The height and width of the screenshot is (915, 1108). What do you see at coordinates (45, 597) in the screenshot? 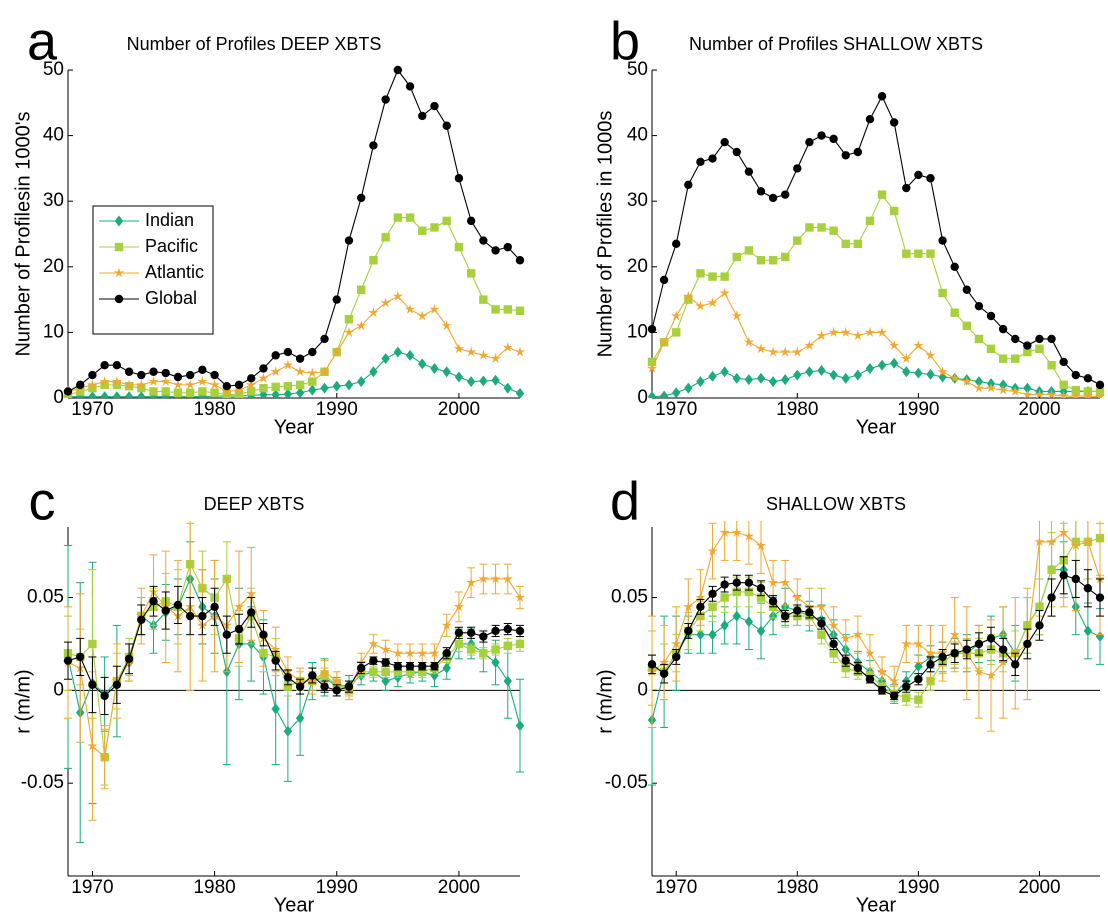
I see `y-tick-label: 0.05` at bounding box center [45, 597].